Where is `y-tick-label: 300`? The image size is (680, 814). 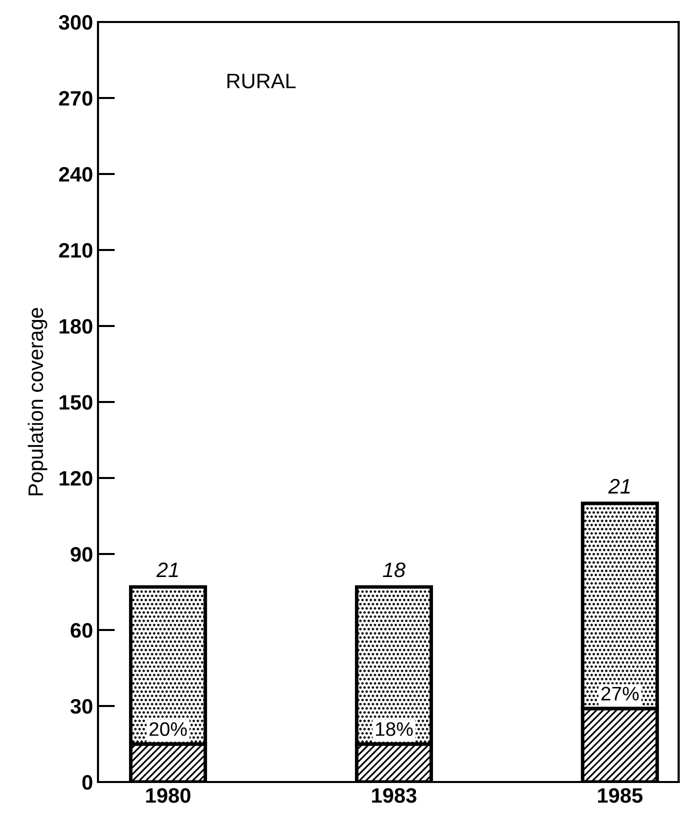
y-tick-label: 300 is located at coordinates (75, 22).